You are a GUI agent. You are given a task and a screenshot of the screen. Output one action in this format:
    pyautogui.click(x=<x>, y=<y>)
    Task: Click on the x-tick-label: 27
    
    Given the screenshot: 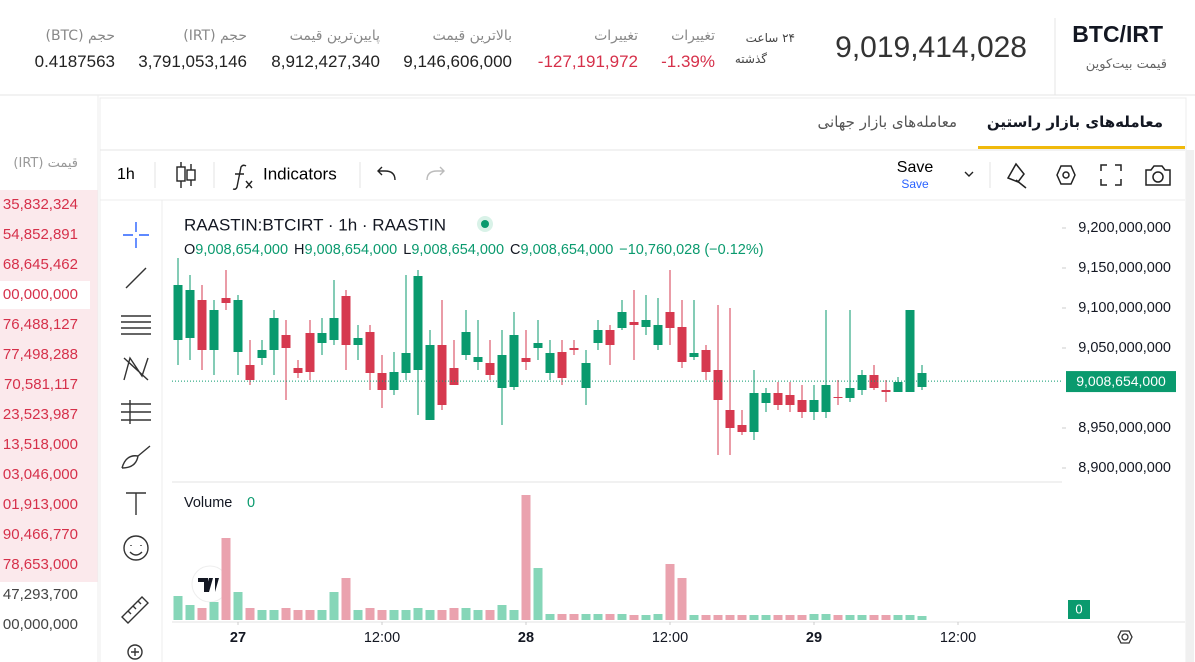 What is the action you would take?
    pyautogui.click(x=238, y=638)
    